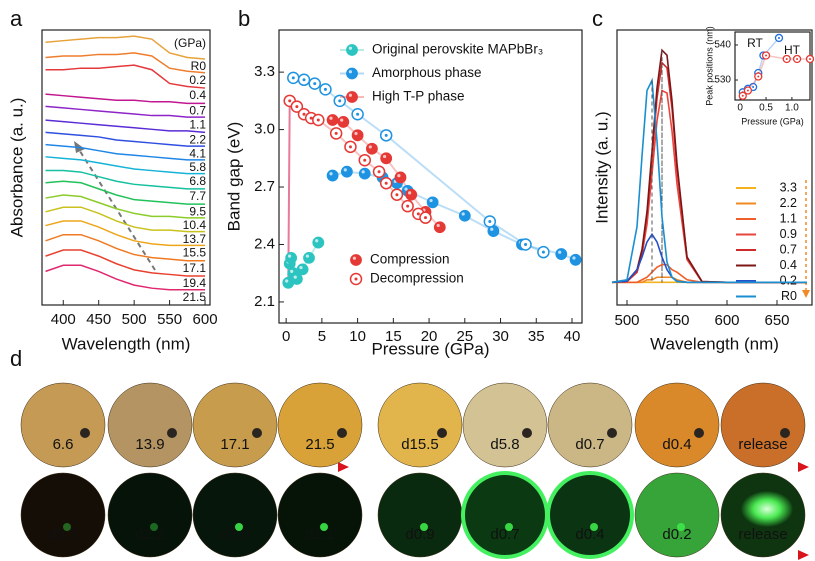 Image resolution: width=815 pixels, height=561 pixels. What do you see at coordinates (197, 95) in the screenshot?
I see `legend-label: 0.4` at bounding box center [197, 95].